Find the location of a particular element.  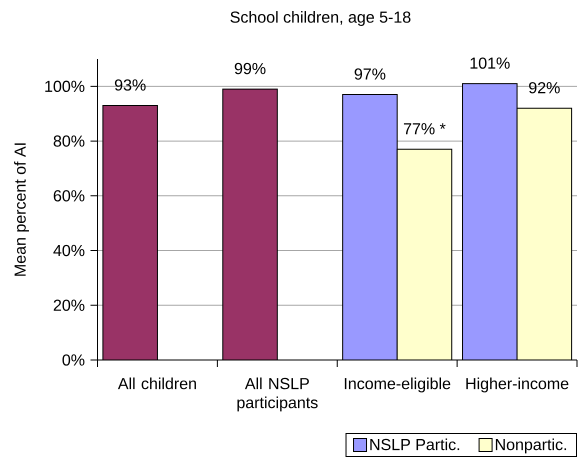

data-label: 97% is located at coordinates (370, 74).